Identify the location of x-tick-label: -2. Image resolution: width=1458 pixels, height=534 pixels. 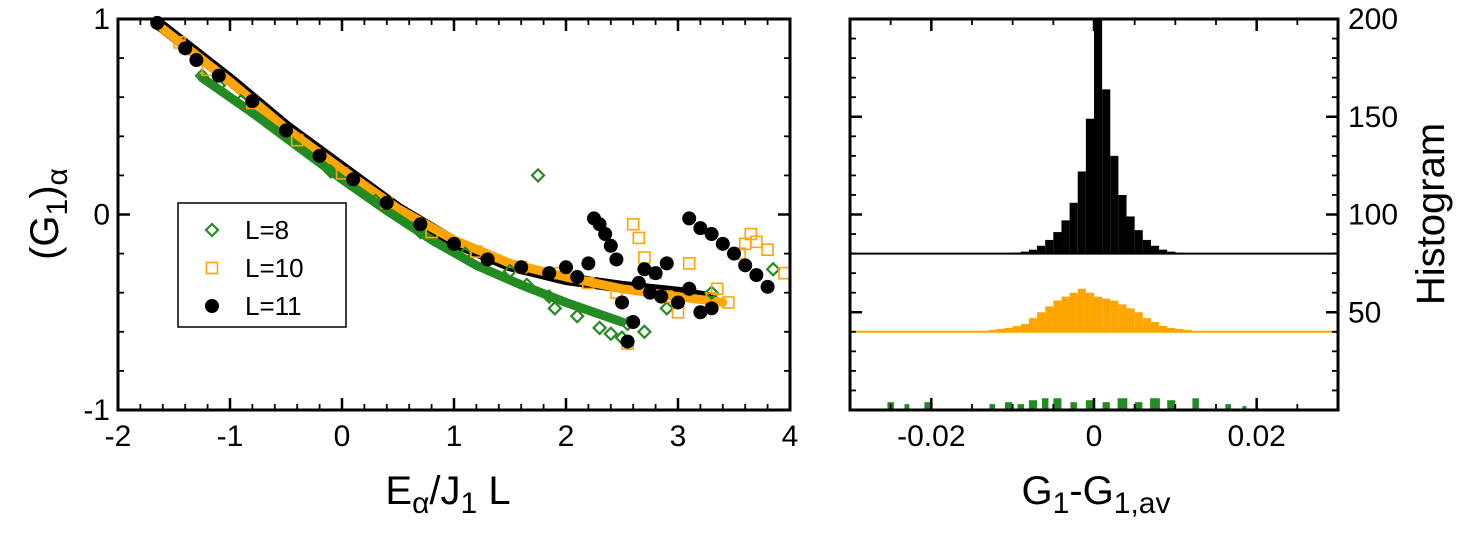
(118, 436).